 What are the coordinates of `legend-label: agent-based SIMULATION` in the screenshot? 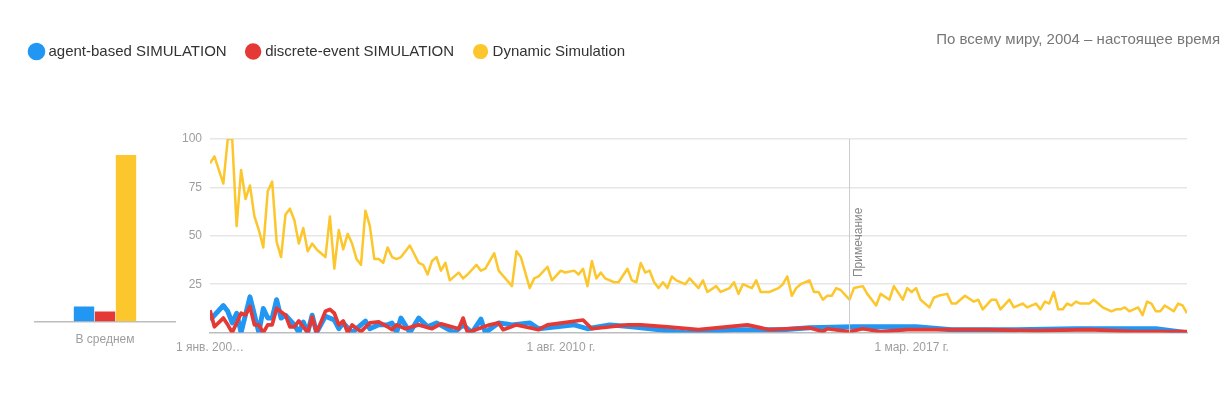 It's located at (137, 50).